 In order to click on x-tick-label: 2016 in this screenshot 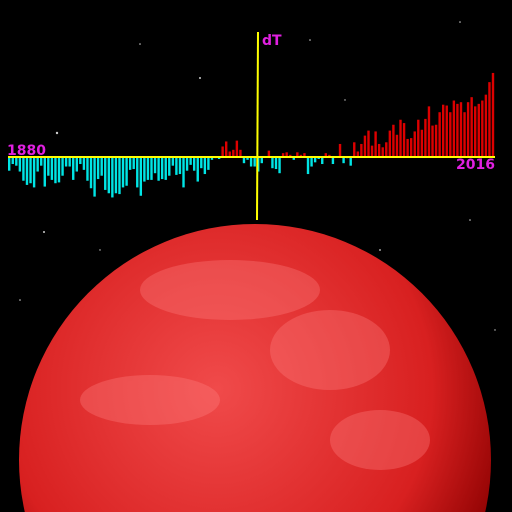, I will do `click(475, 165)`.